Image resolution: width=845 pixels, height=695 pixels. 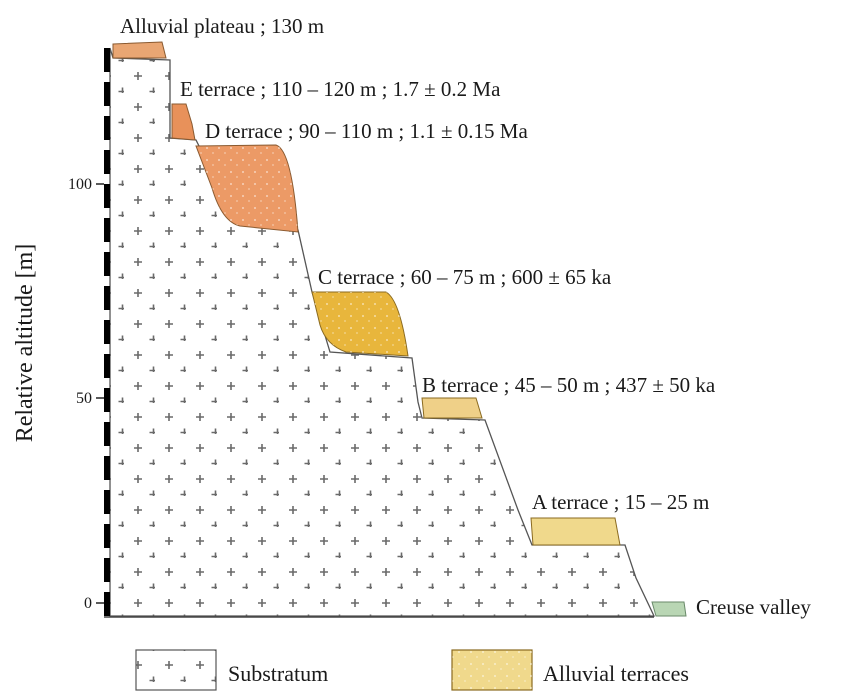 What do you see at coordinates (452, 408) in the screenshot?
I see `b-terrace-deposit` at bounding box center [452, 408].